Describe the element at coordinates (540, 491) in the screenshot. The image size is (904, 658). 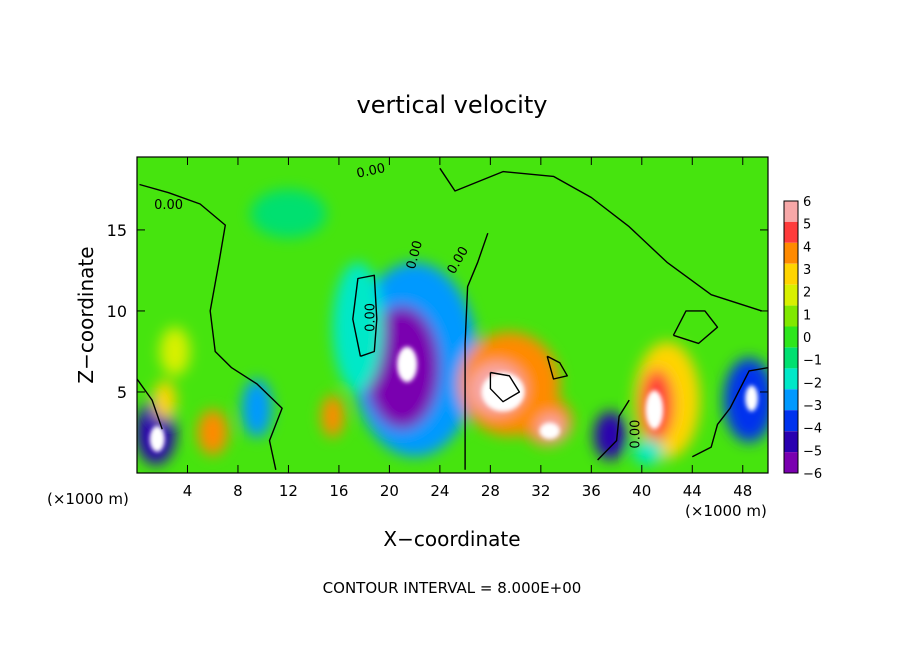
I see `x-tick-label-7: 32` at that location.